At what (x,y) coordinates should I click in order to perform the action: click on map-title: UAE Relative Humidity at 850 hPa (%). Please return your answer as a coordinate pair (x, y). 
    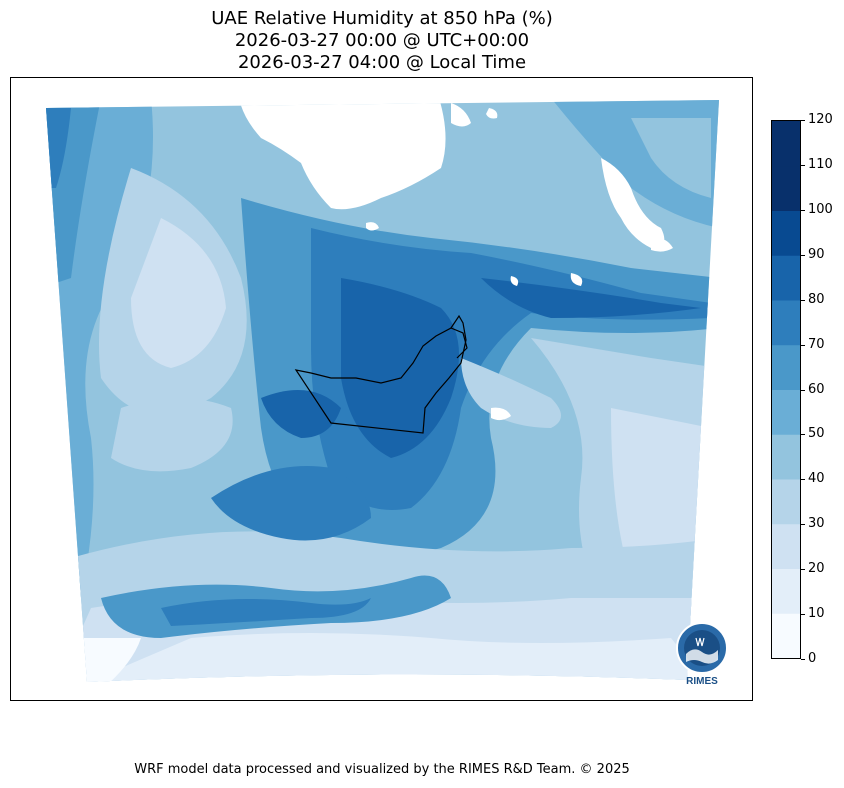
    Looking at the image, I should click on (382, 18).